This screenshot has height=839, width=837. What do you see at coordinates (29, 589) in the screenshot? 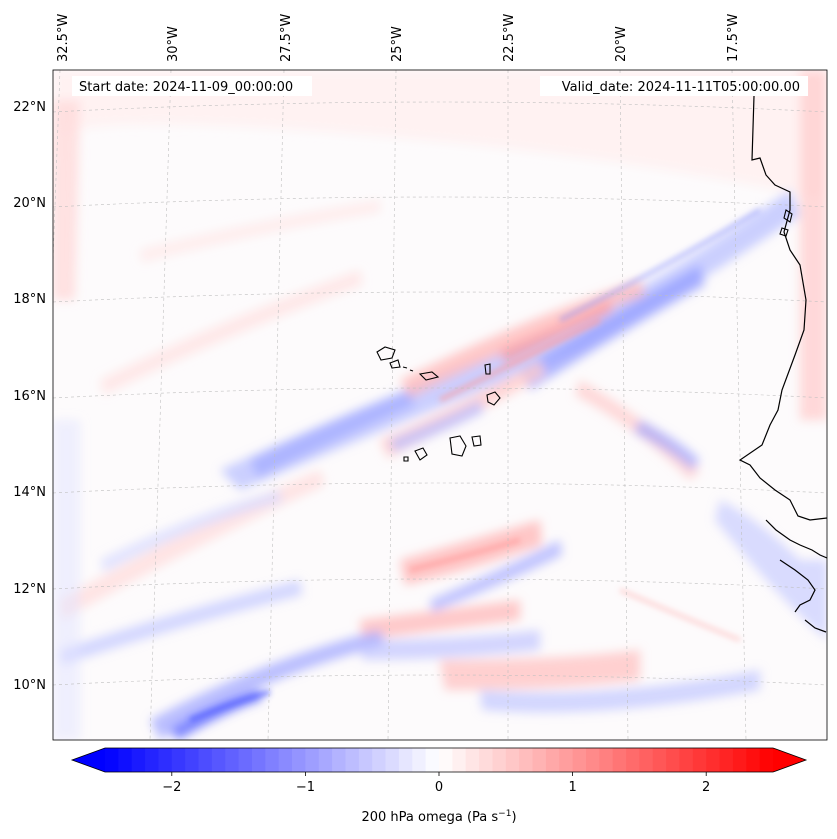
I see `lat-label: 12°N` at bounding box center [29, 589].